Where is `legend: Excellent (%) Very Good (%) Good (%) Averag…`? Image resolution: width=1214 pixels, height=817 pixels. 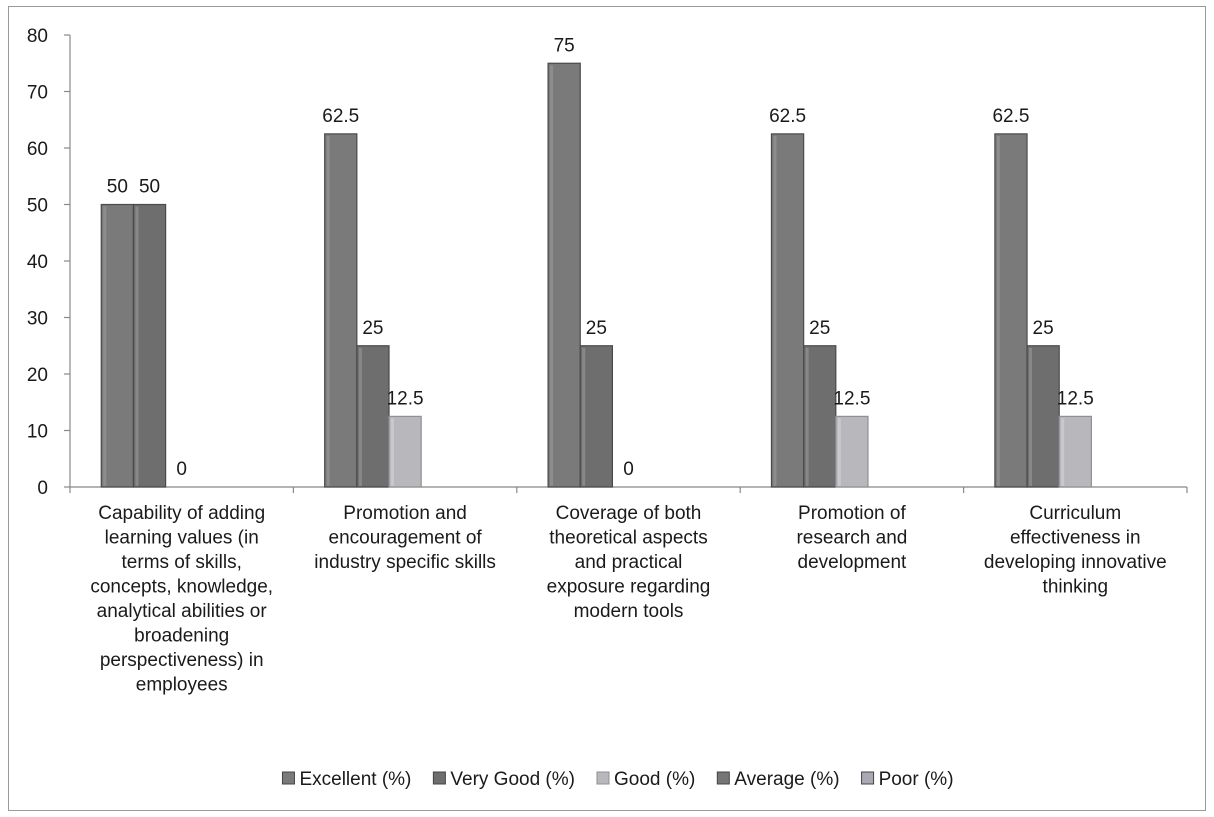
legend: Excellent (%) Very Good (%) Good (%) Averag… is located at coordinates (617, 779).